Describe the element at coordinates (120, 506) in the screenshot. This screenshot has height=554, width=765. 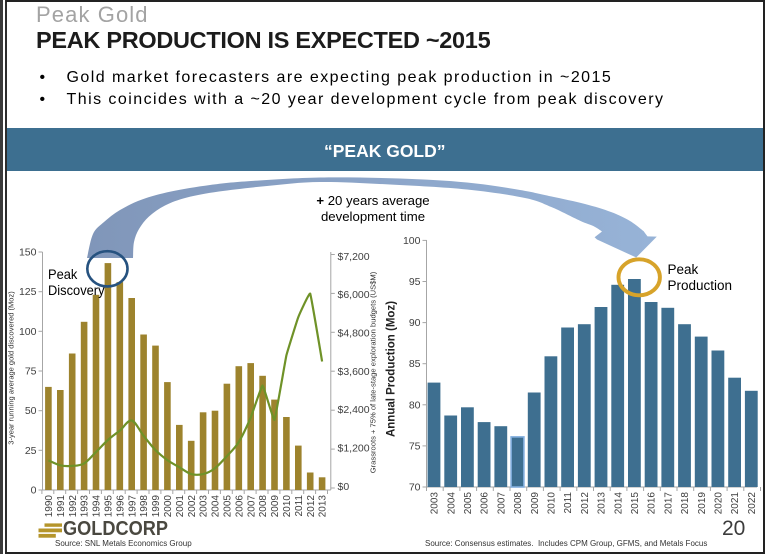
I see `svg-text: 1996` at that location.